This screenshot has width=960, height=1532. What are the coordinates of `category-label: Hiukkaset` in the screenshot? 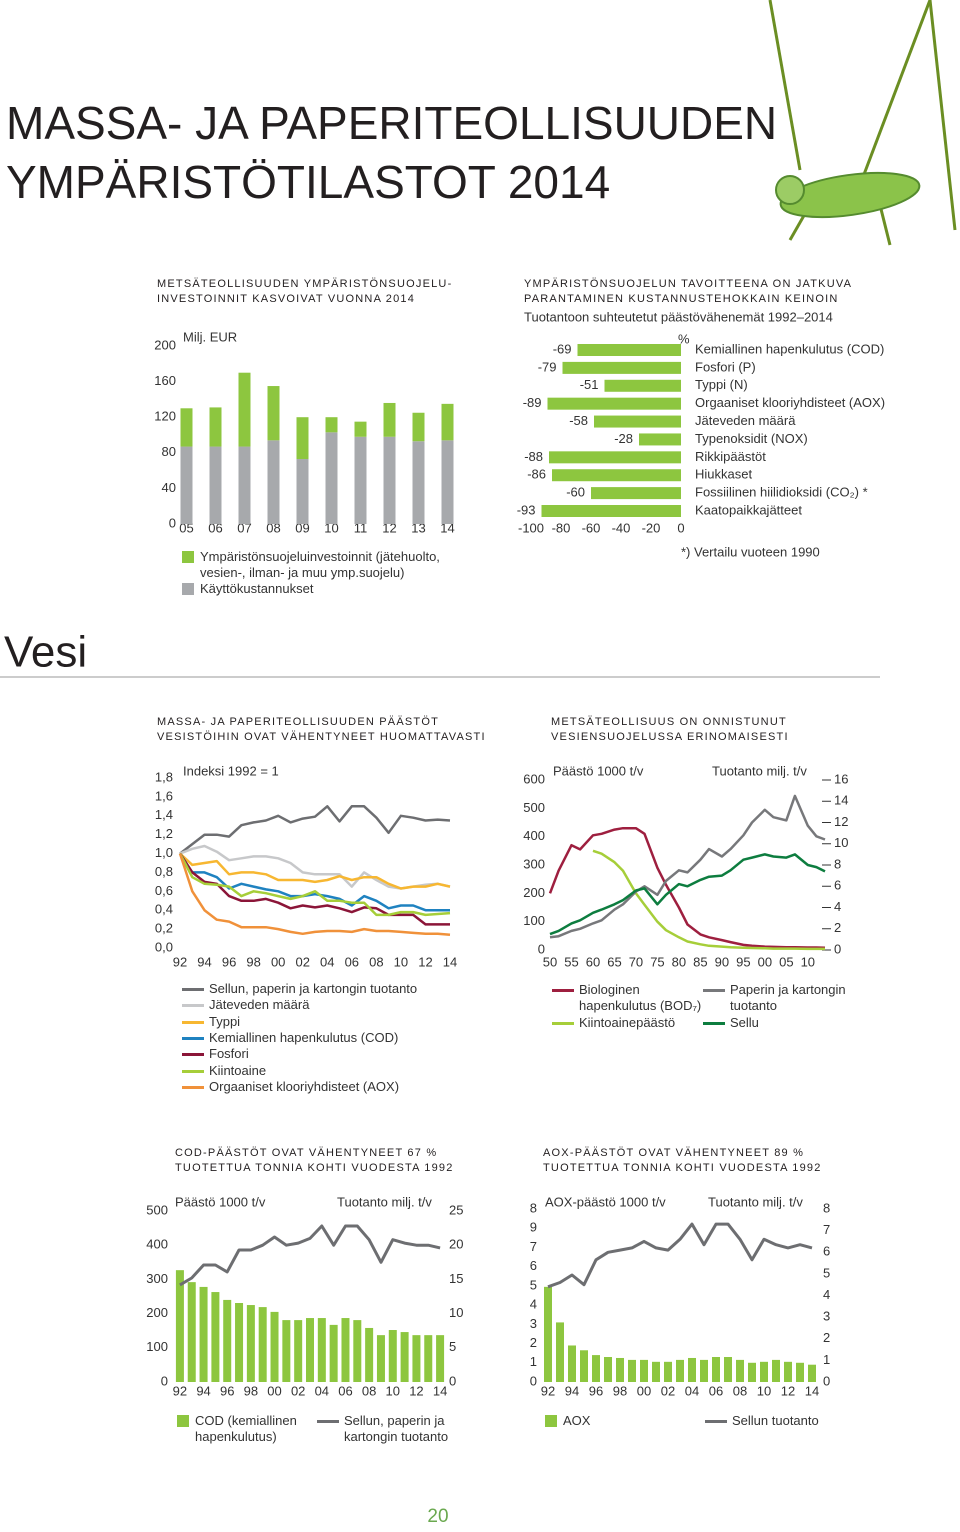 It's located at (723, 474).